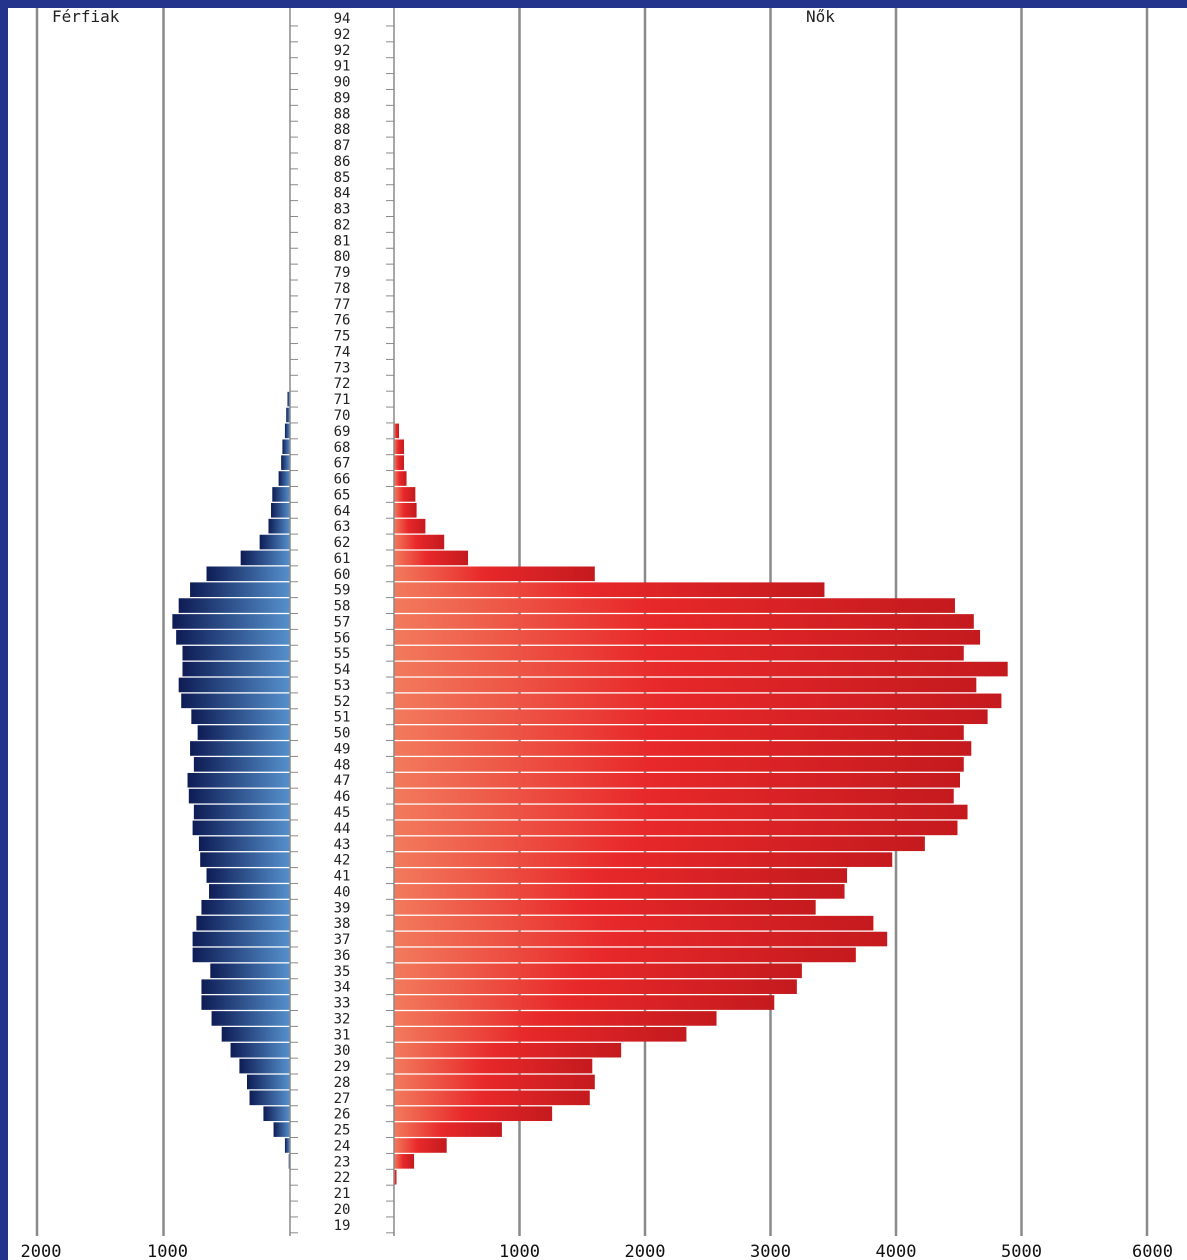 This screenshot has width=1187, height=1260. What do you see at coordinates (342, 432) in the screenshot?
I see `age-label: 69` at bounding box center [342, 432].